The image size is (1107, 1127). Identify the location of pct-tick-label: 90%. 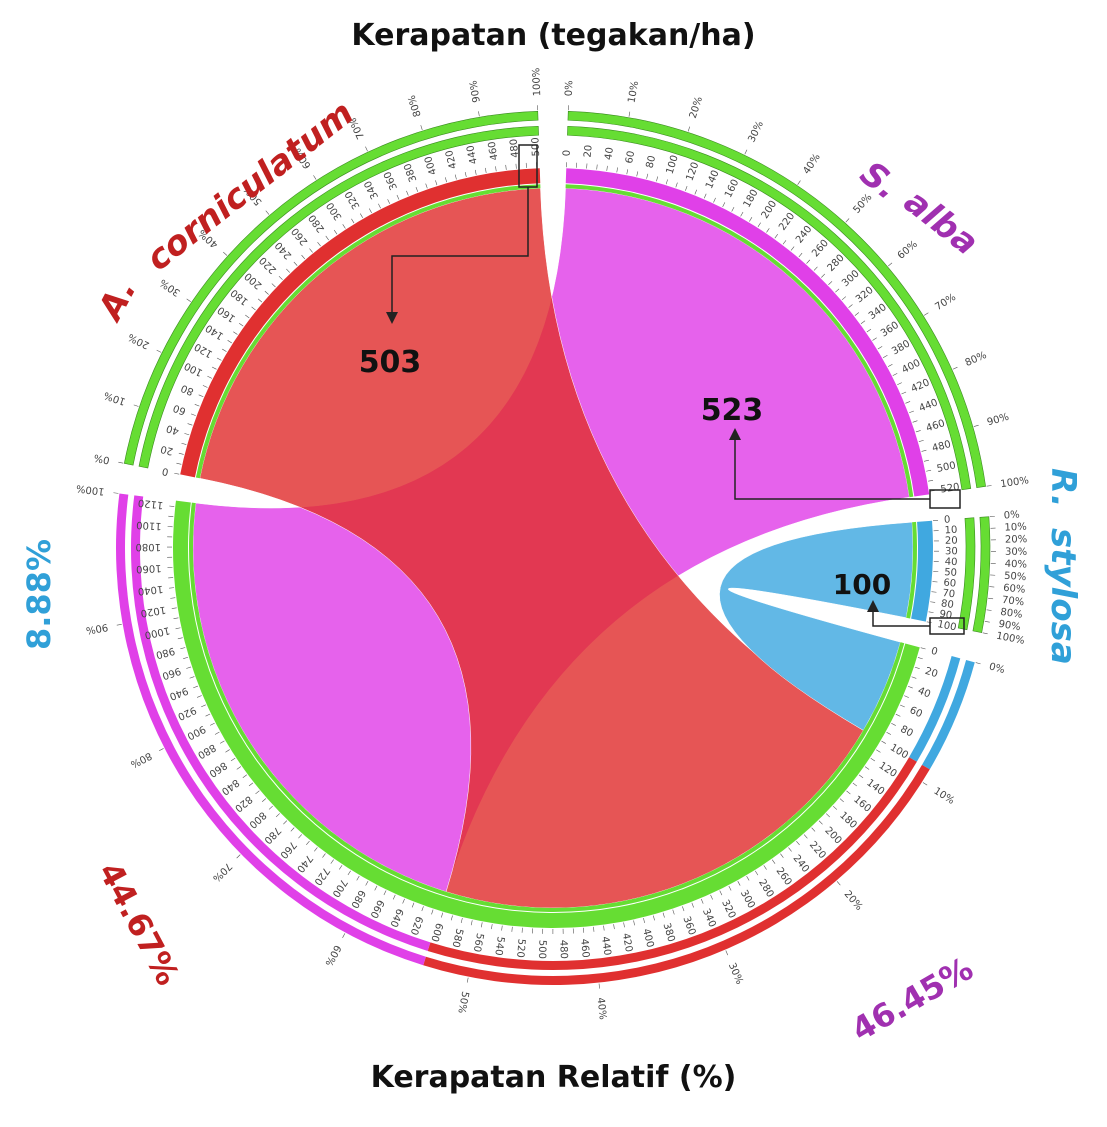
(97, 628).